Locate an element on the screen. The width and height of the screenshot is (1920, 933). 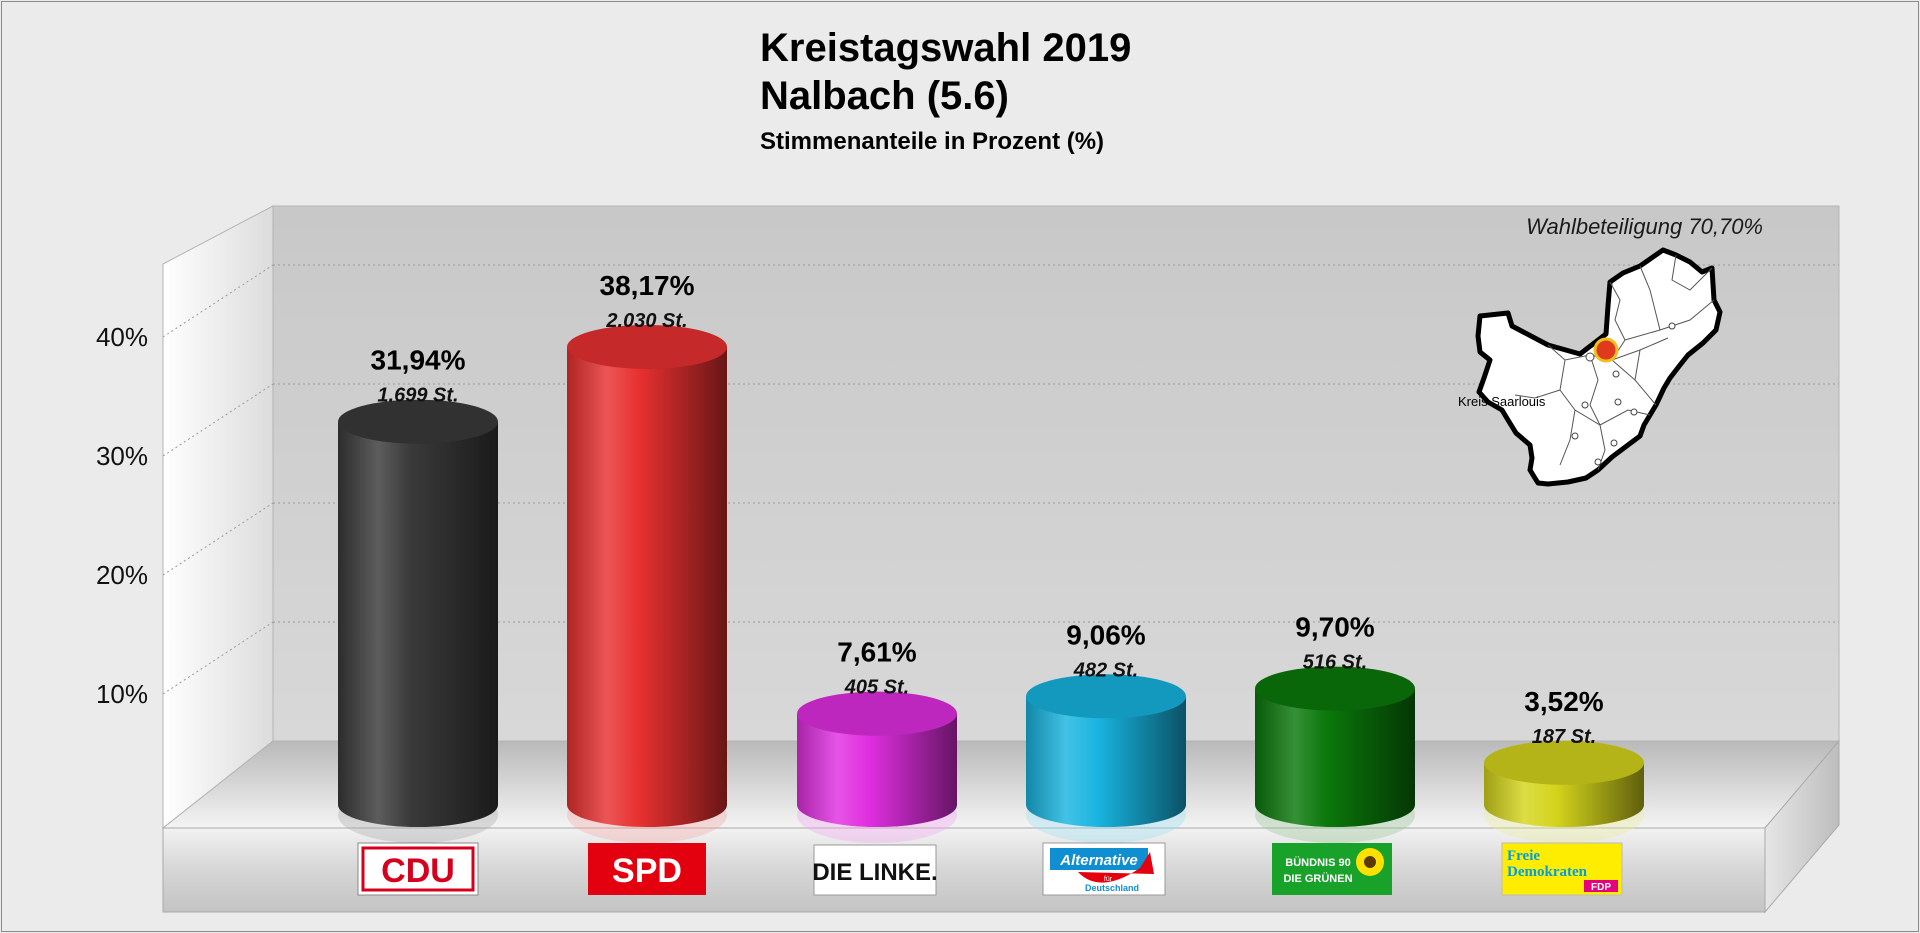
left-side-wall is located at coordinates (218, 517).